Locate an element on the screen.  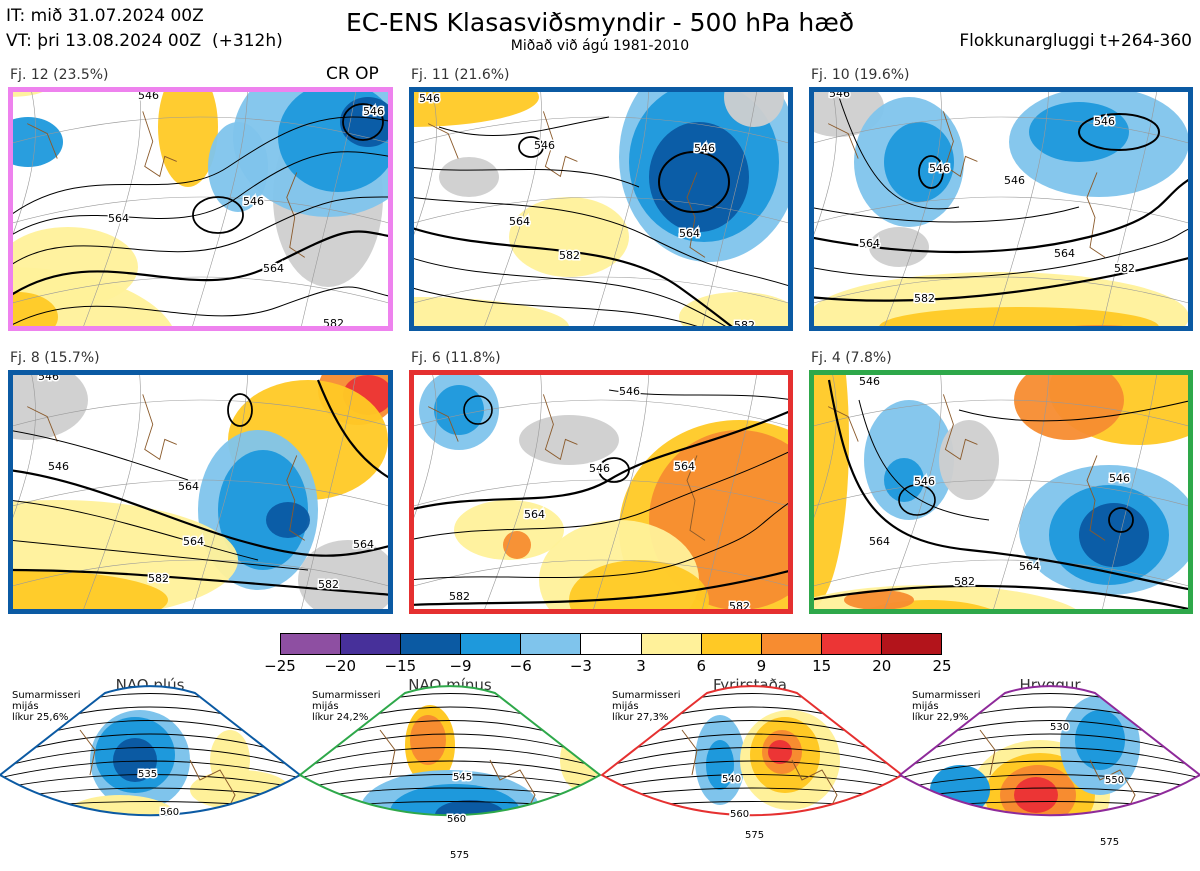
cluster-tag: CR OP is located at coordinates (352, 74).